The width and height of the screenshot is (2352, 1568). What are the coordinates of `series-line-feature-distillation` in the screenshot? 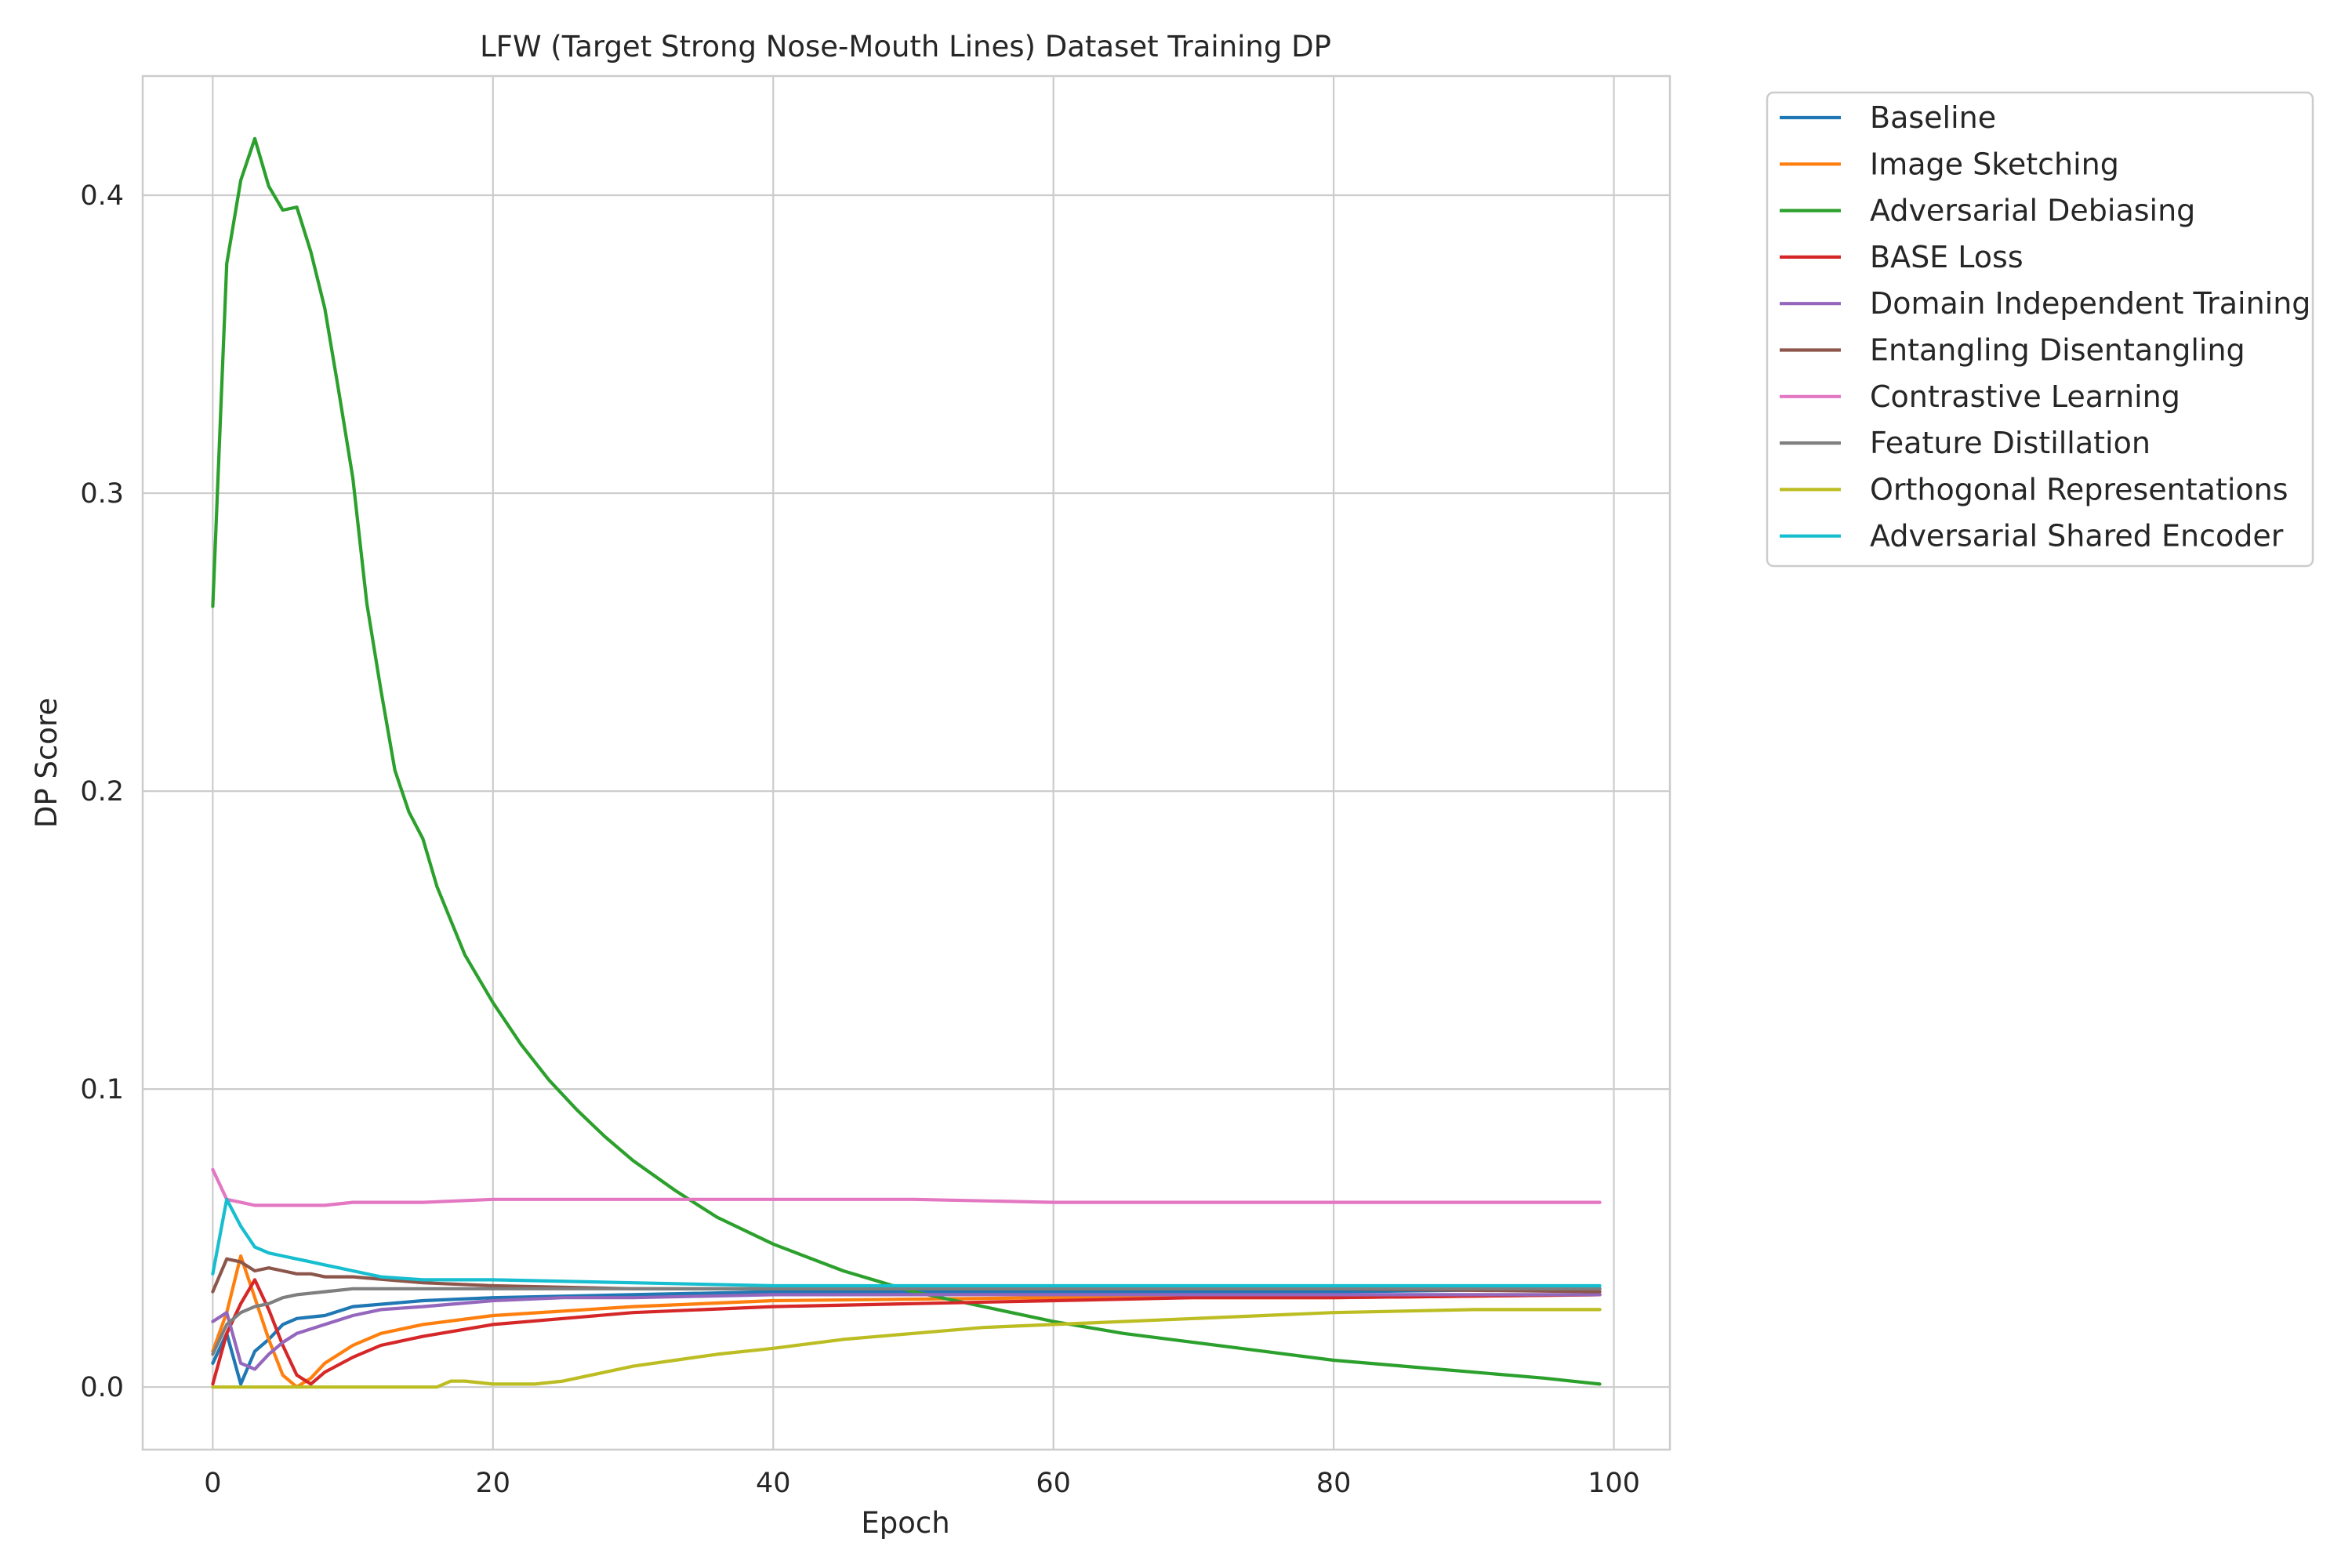 It's located at (906, 1321).